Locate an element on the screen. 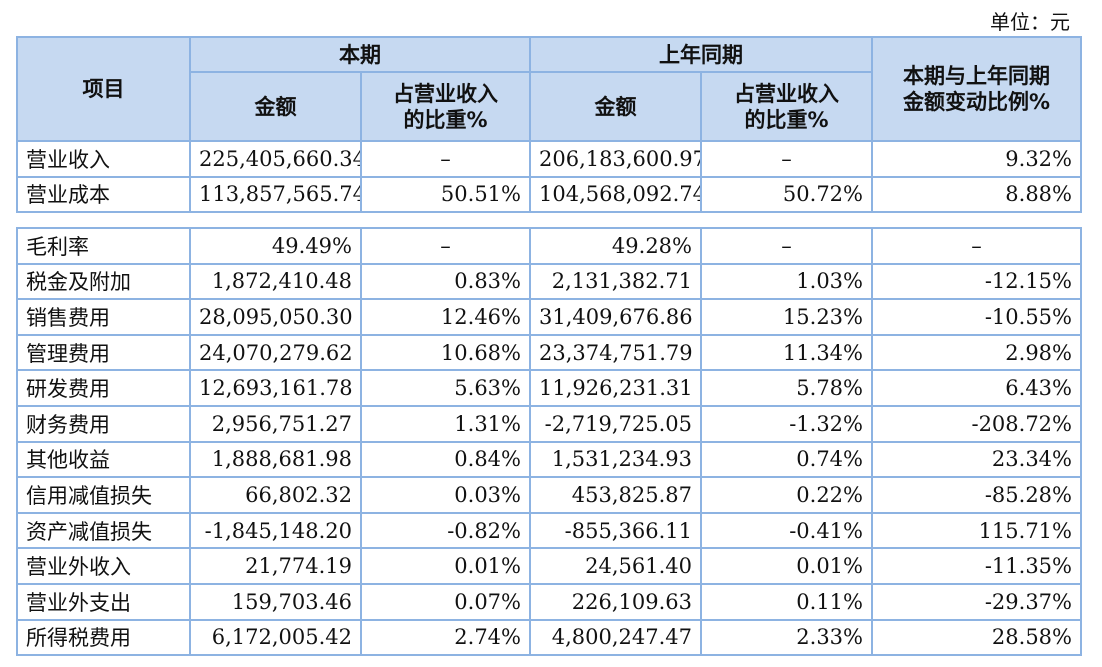 Image resolution: width=1102 pixels, height=667 pixels. change-ratio: 115.71% is located at coordinates (976, 530).